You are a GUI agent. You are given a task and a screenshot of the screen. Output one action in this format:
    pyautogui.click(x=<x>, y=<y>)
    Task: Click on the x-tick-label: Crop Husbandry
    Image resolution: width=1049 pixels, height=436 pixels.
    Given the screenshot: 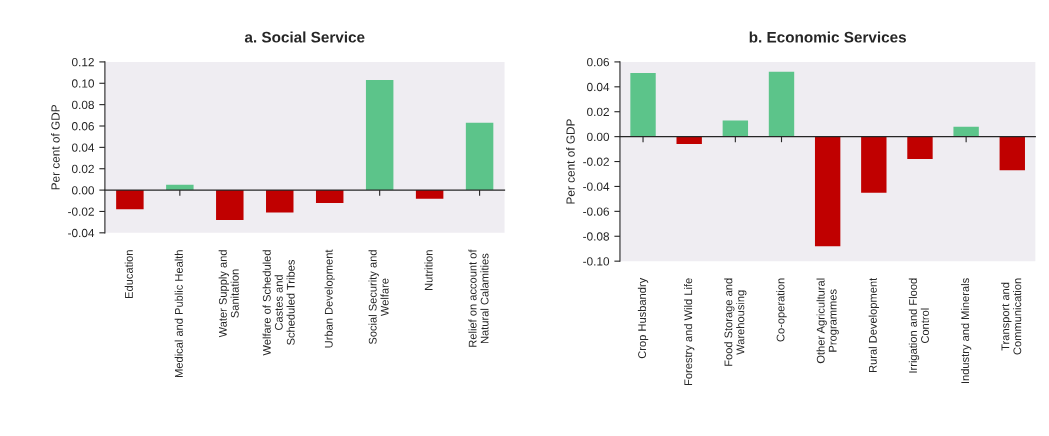 What is the action you would take?
    pyautogui.click(x=643, y=318)
    